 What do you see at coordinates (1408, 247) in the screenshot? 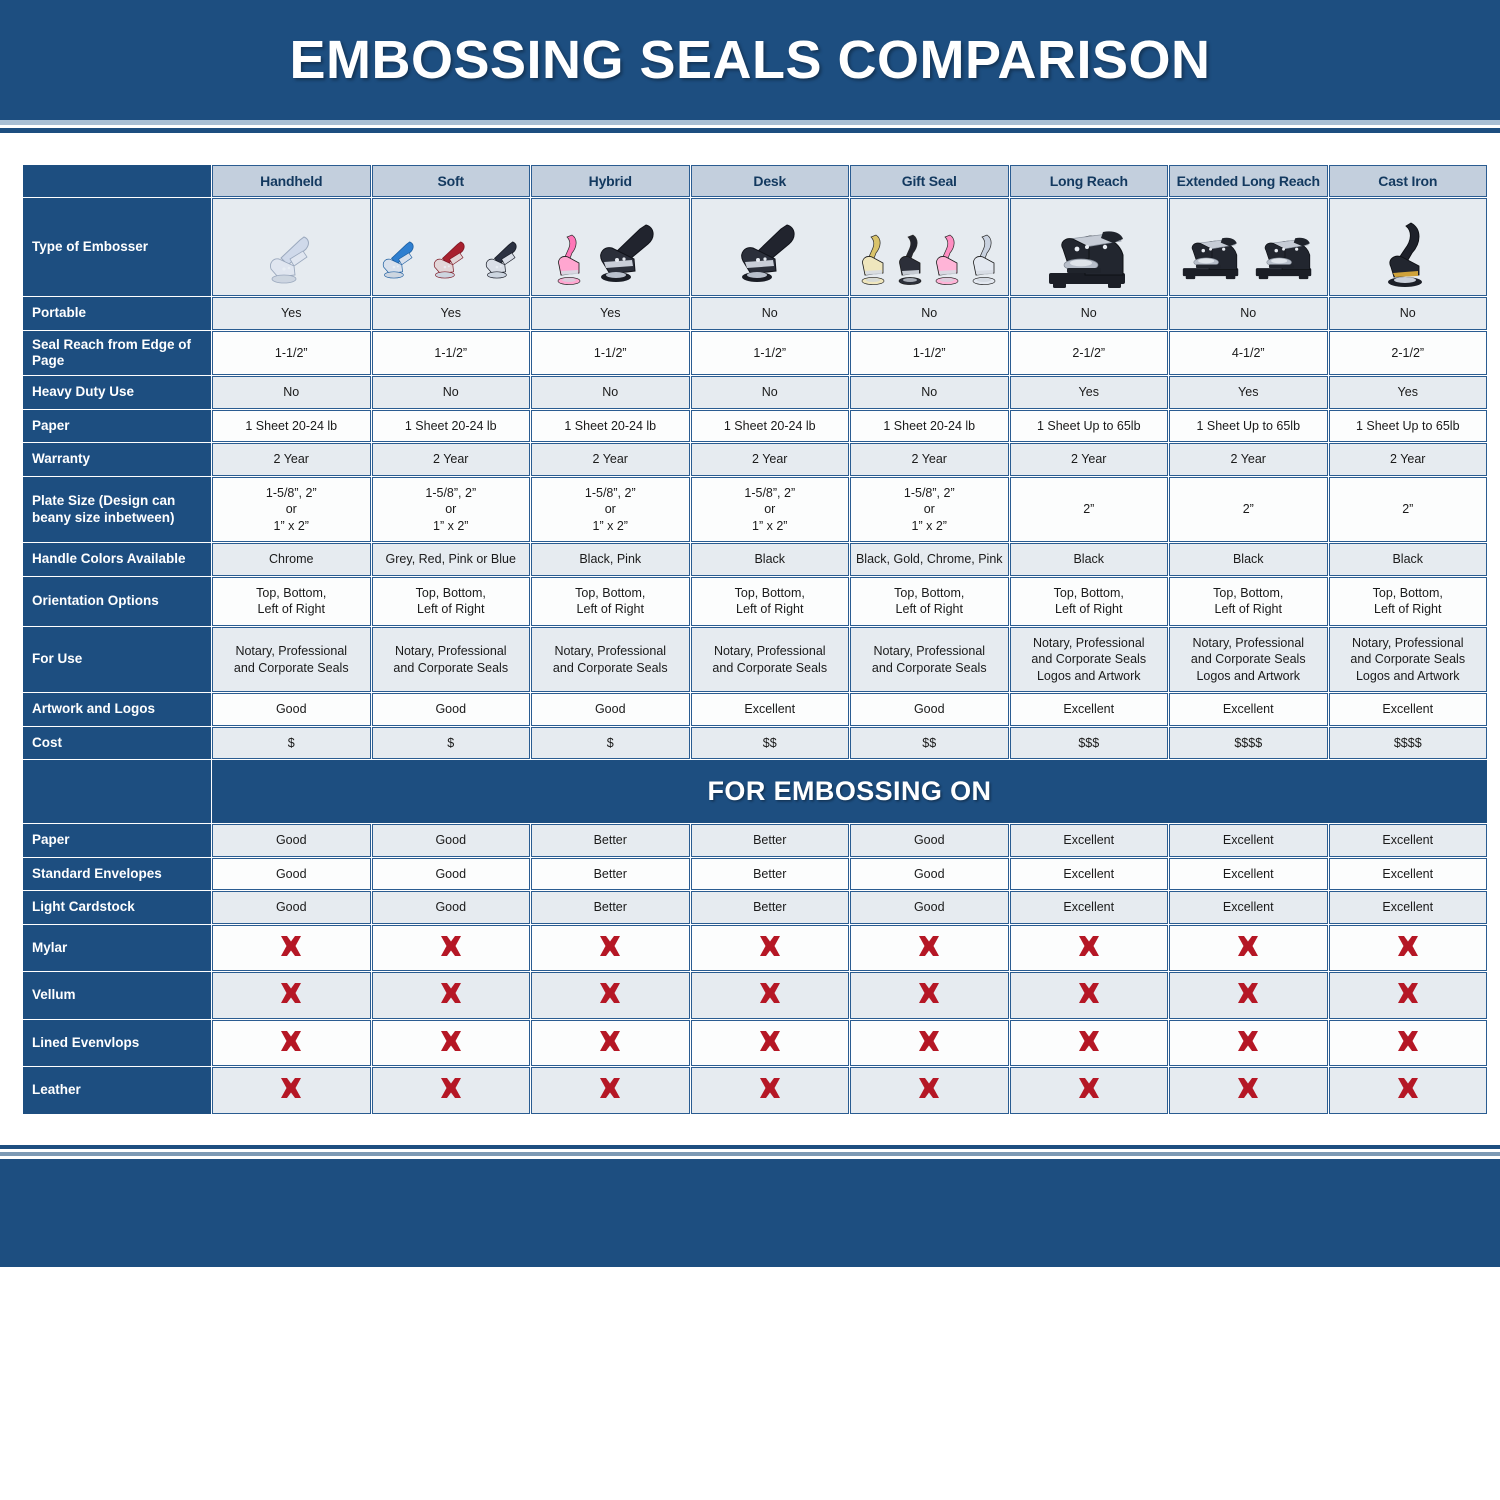
I see `cast-iron-embosser-icon` at bounding box center [1408, 247].